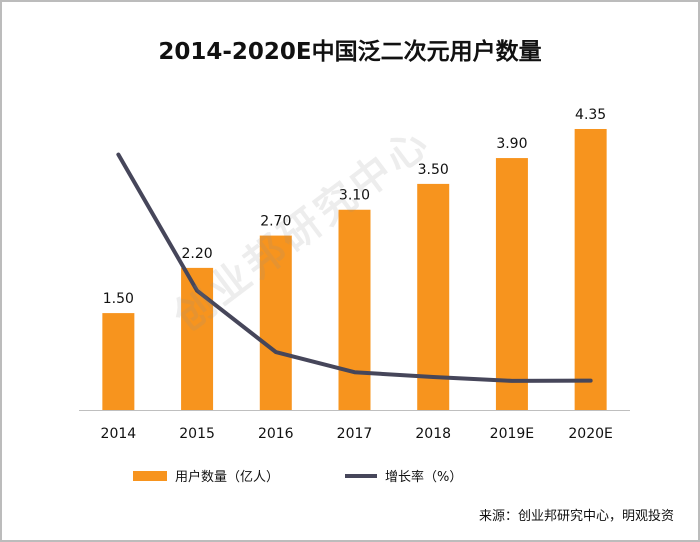 The height and width of the screenshot is (542, 700). I want to click on bar-2019E, so click(511, 284).